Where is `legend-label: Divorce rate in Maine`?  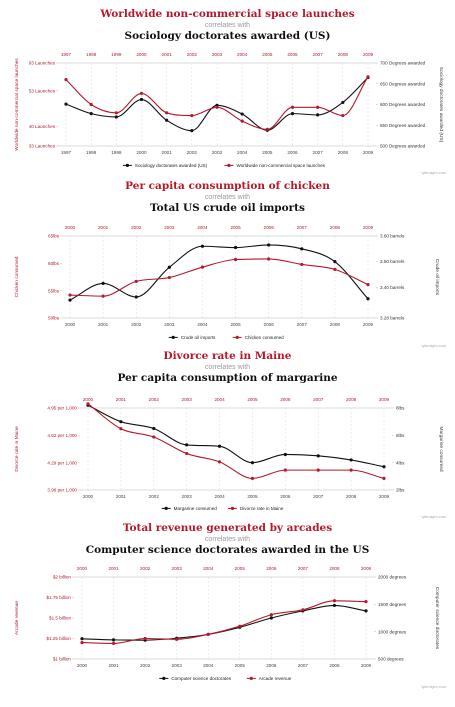 legend-label: Divorce rate in Maine is located at coordinates (262, 508).